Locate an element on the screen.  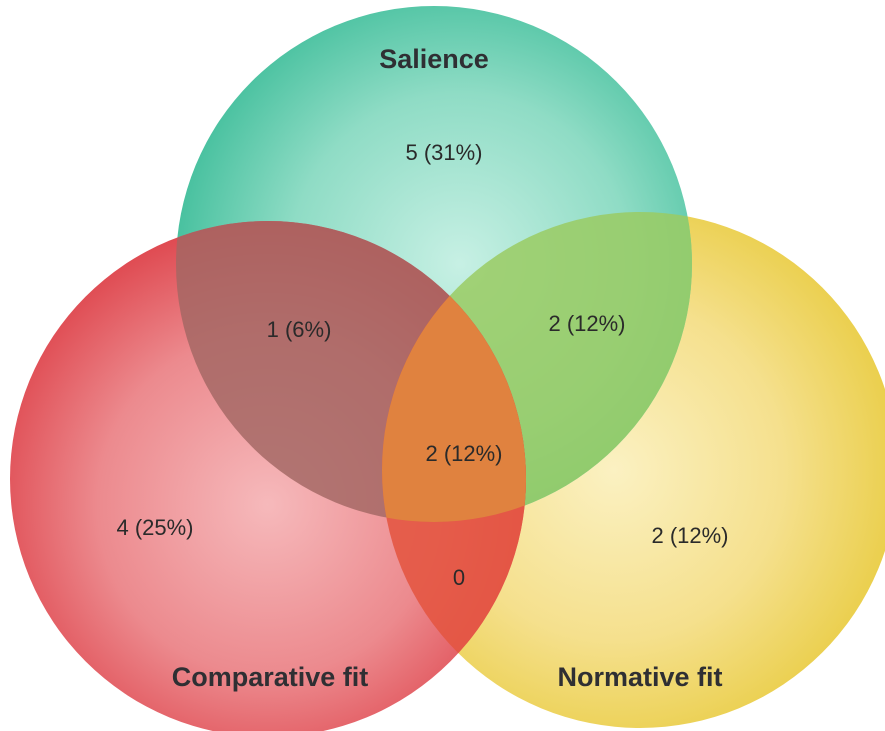
salience-only-count: 5 (31%) is located at coordinates (443, 152).